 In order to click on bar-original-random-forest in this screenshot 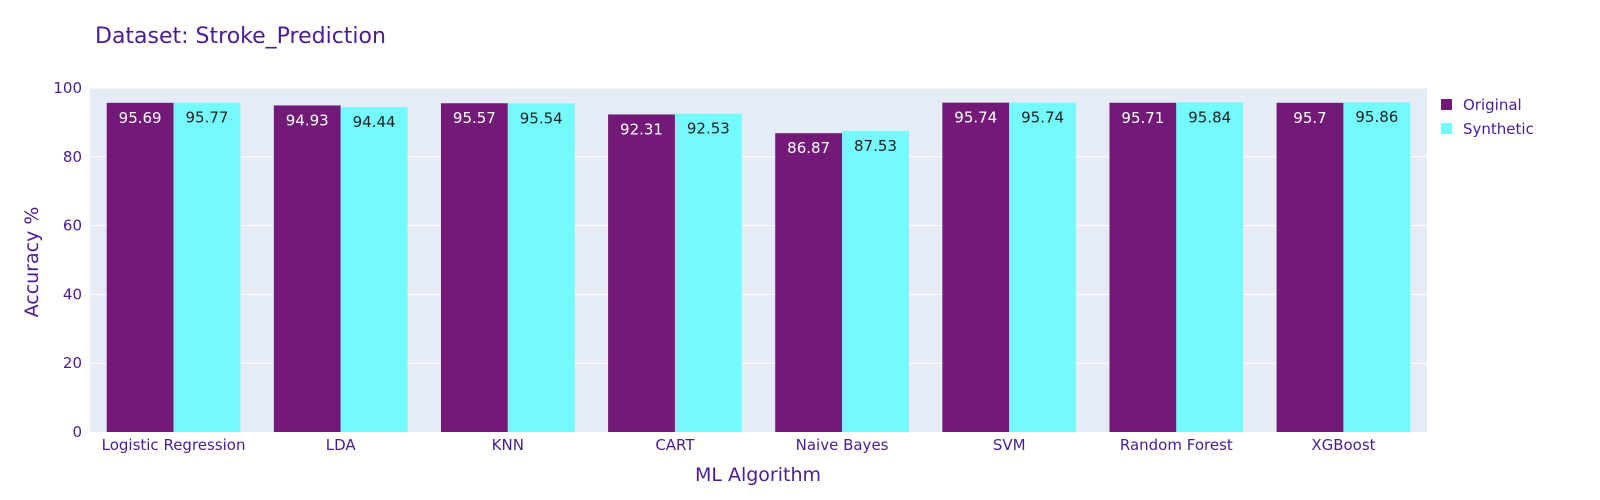, I will do `click(1143, 267)`.